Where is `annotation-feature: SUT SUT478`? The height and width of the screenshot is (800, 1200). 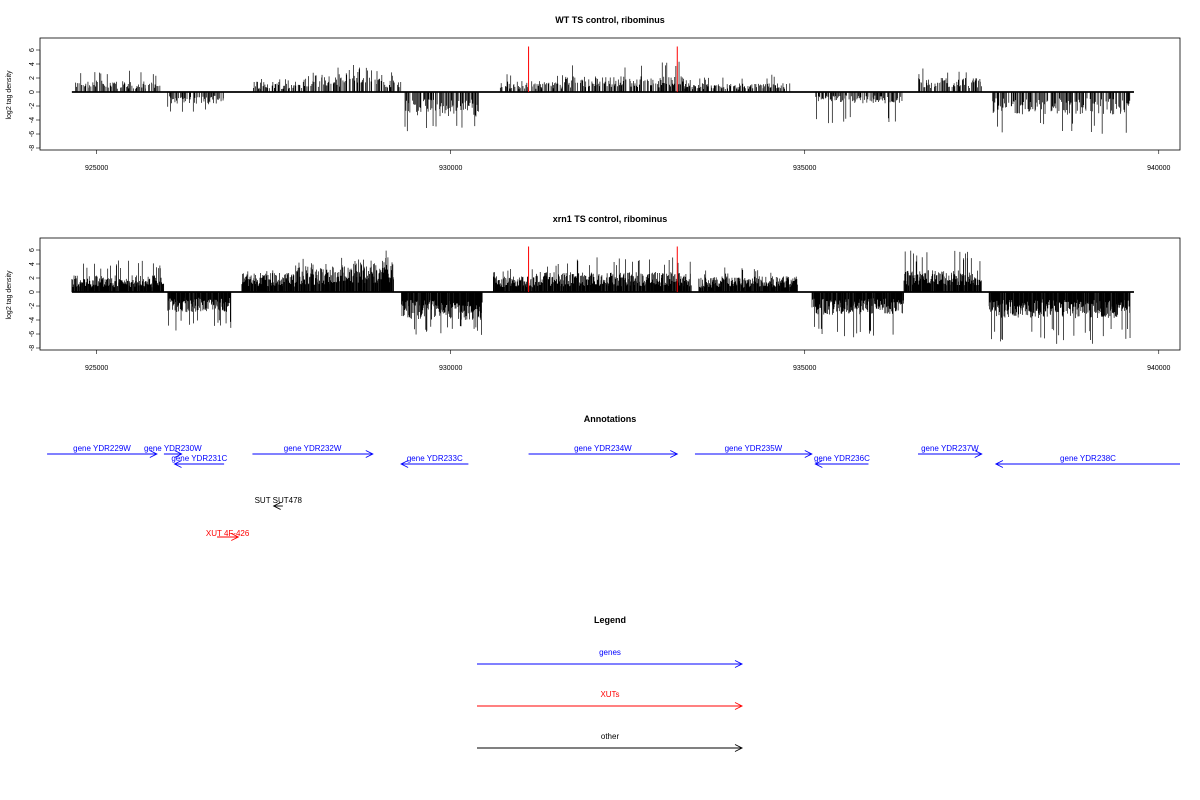 annotation-feature: SUT SUT478 is located at coordinates (279, 503).